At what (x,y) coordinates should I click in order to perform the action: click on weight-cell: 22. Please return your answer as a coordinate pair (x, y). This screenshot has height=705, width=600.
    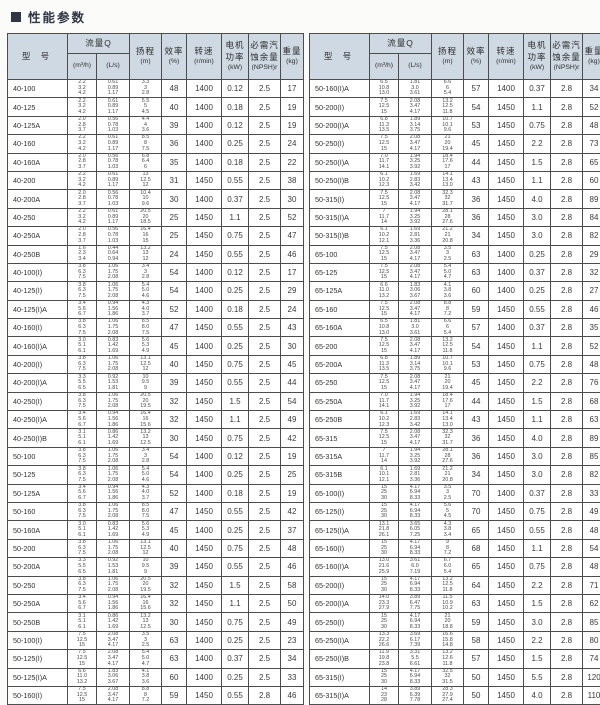
    Looking at the image, I should click on (292, 162).